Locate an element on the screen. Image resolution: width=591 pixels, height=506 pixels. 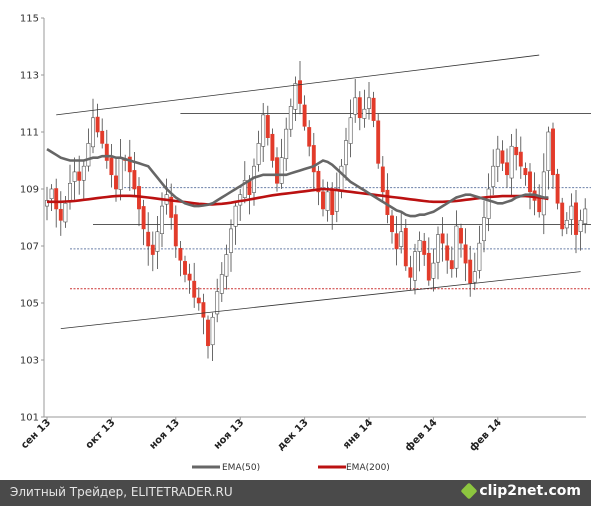
y-tick-label: 107 is located at coordinates (29, 247).